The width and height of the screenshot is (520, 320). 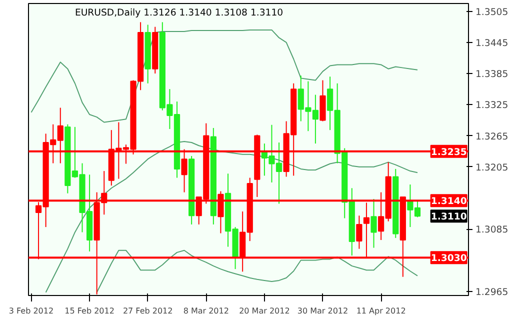 What do you see at coordinates (449, 258) in the screenshot?
I see `ref-line-label: 1.3030` at bounding box center [449, 258].